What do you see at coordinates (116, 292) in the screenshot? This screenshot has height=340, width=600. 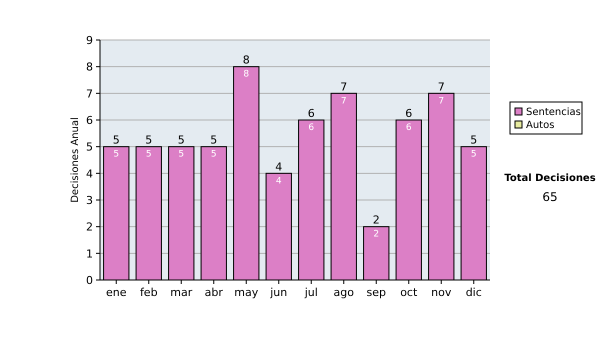 I see `x-tick-label: ene` at bounding box center [116, 292].